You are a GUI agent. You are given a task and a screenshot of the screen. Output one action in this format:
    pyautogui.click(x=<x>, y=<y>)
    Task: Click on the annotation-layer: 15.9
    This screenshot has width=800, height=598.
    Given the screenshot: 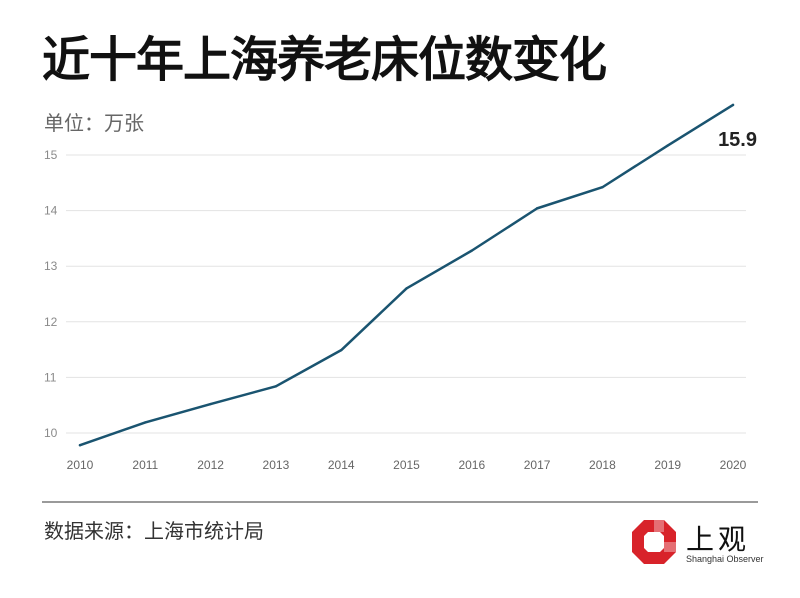 What is the action you would take?
    pyautogui.click(x=737, y=140)
    